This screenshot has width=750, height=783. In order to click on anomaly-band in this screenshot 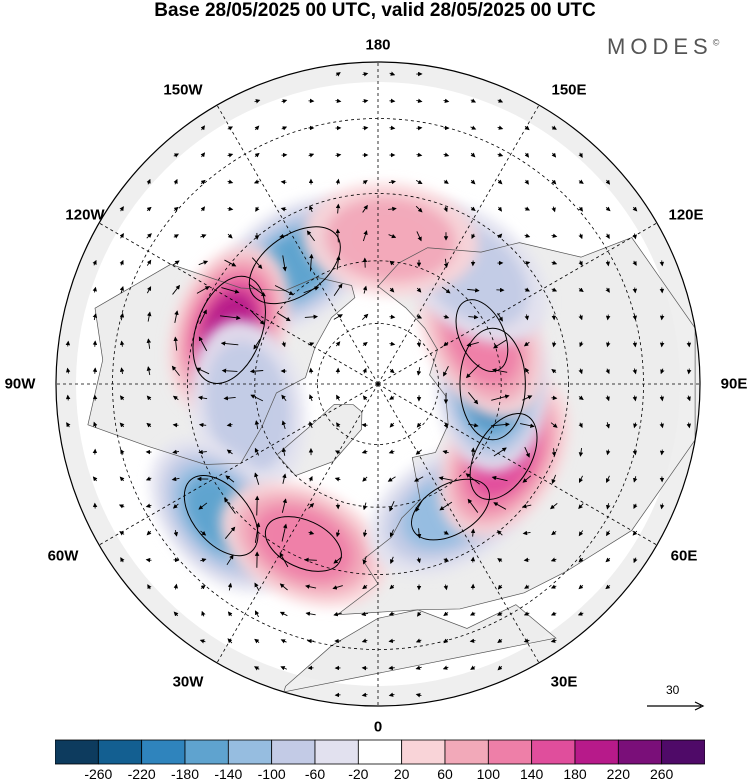, I will do `click(248, 406)`.